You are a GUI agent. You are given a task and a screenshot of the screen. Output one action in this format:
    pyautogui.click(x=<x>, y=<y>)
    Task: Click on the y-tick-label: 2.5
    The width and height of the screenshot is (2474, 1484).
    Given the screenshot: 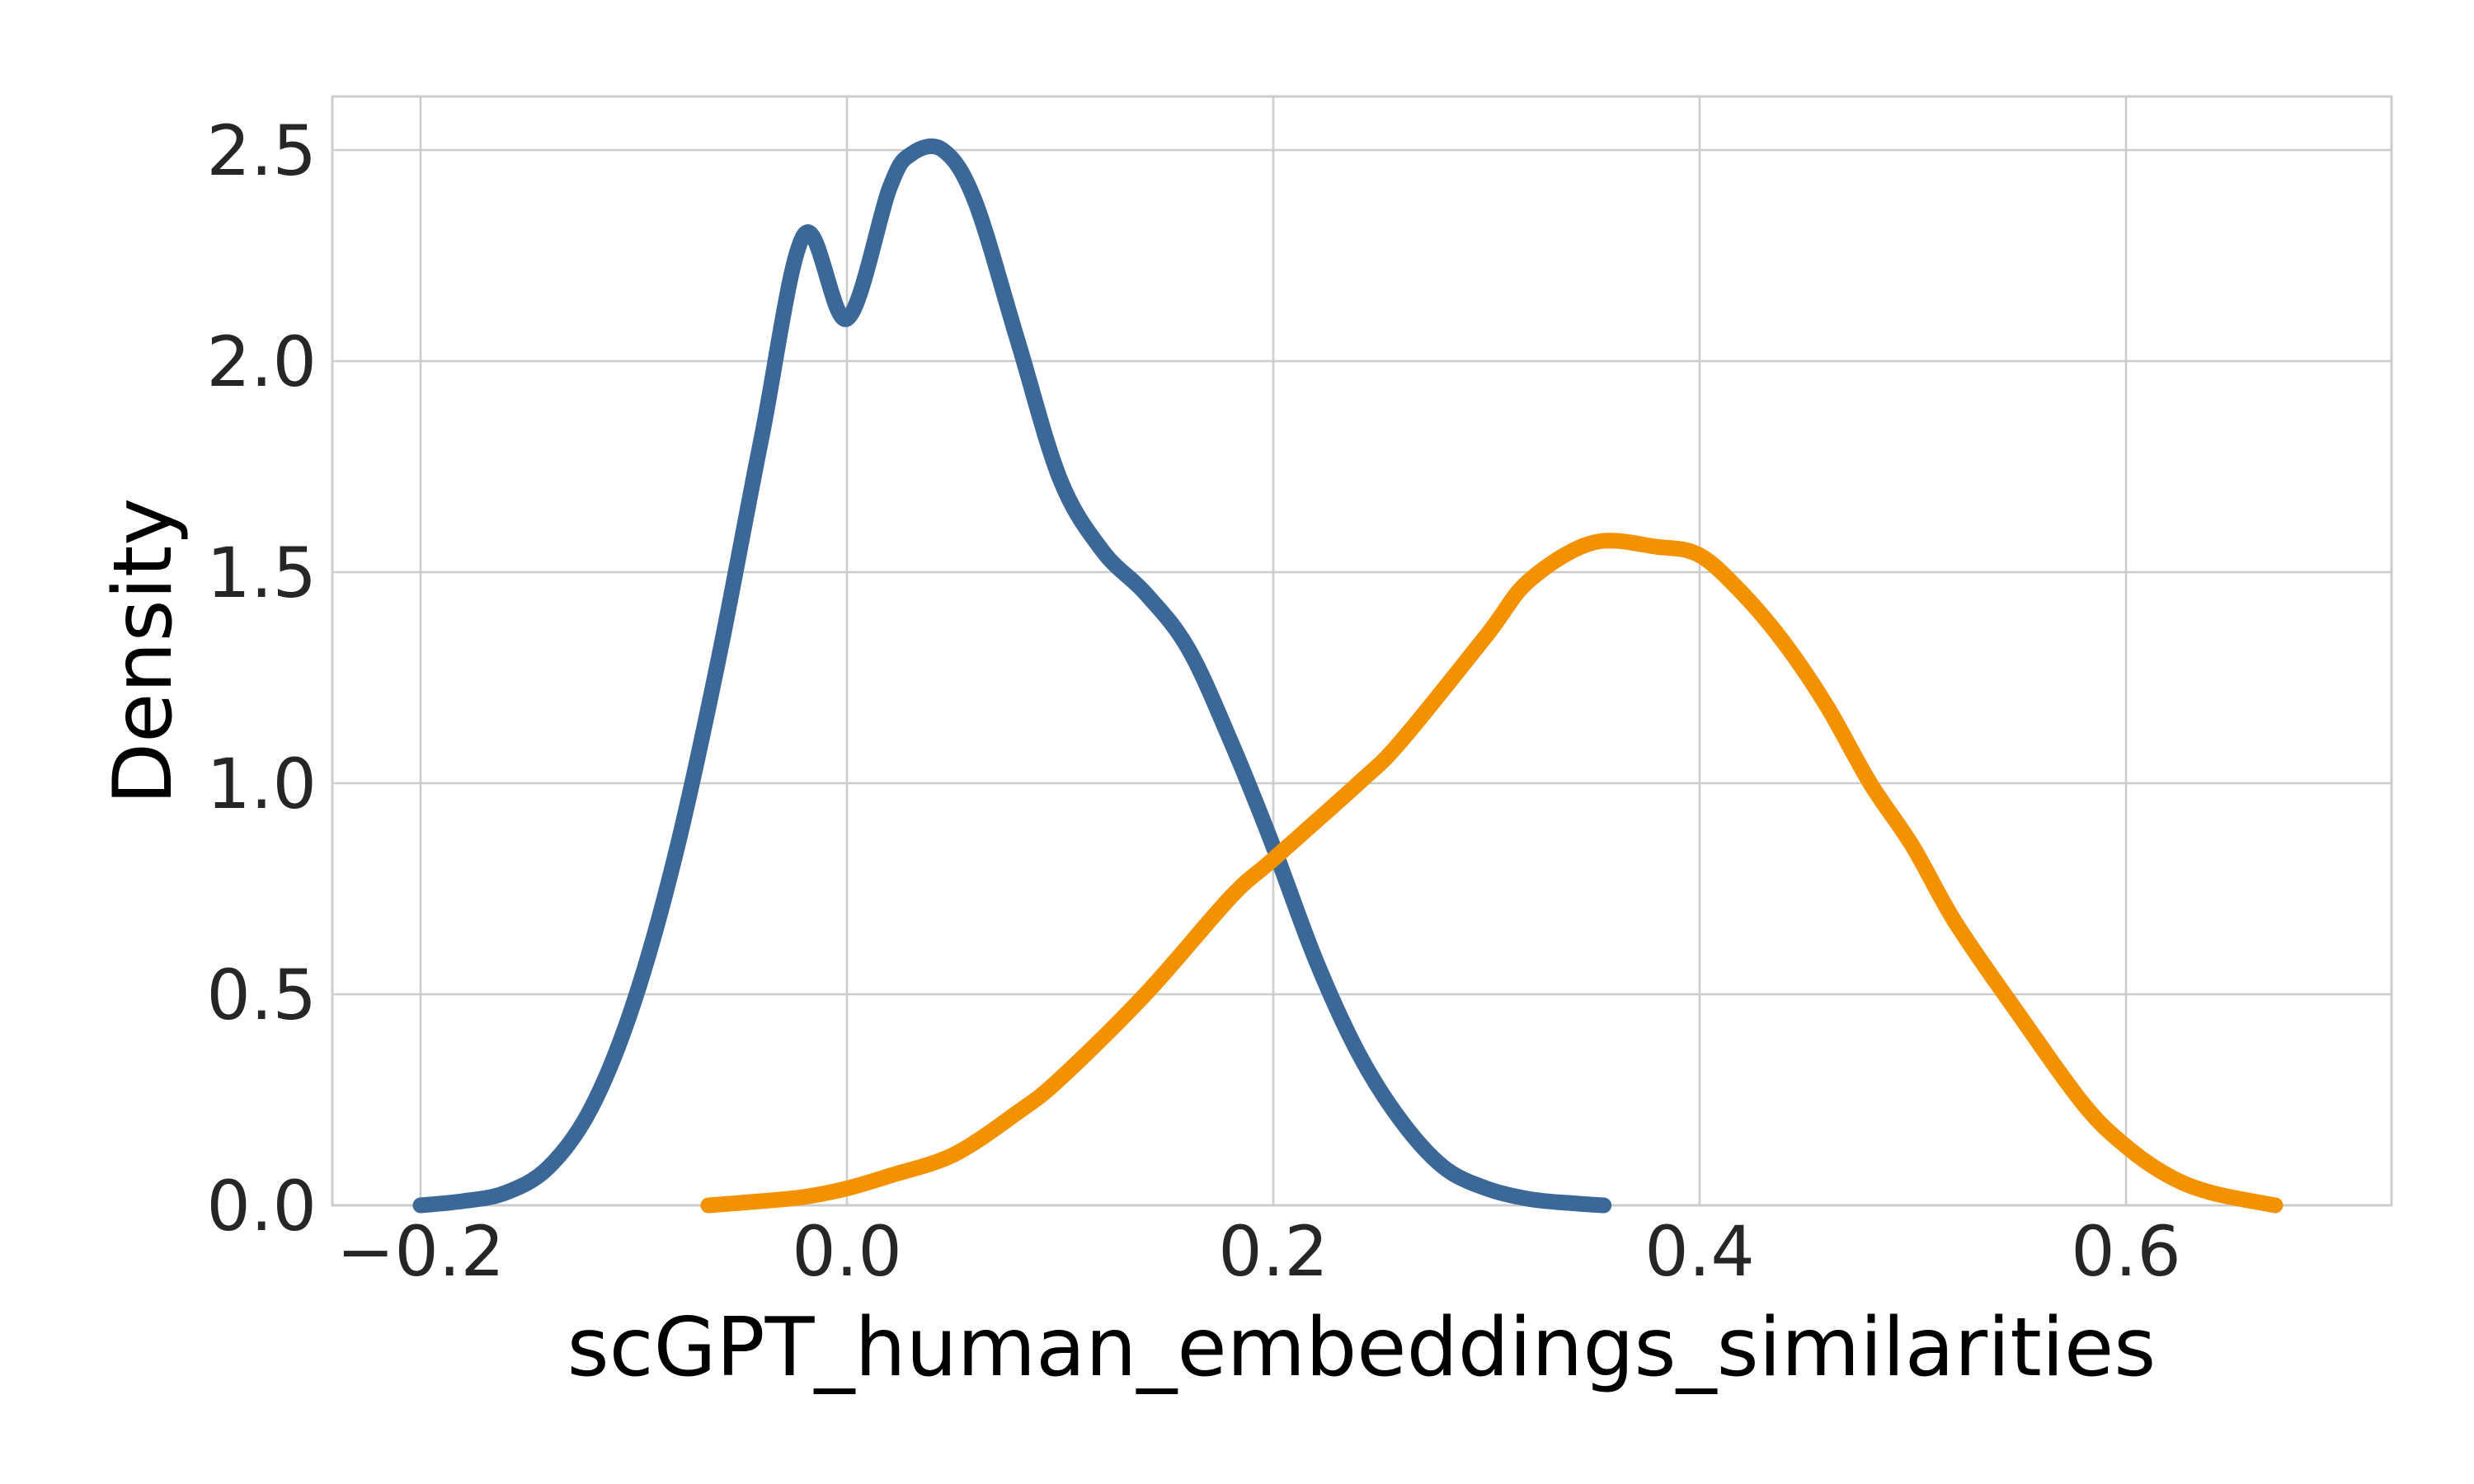 What is the action you would take?
    pyautogui.click(x=261, y=150)
    